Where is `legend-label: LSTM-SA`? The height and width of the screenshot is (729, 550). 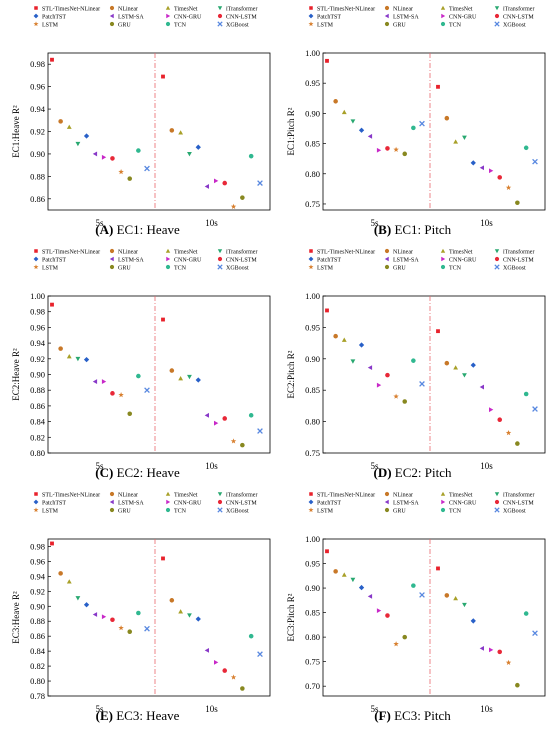 legend-label: LSTM-SA is located at coordinates (131, 260).